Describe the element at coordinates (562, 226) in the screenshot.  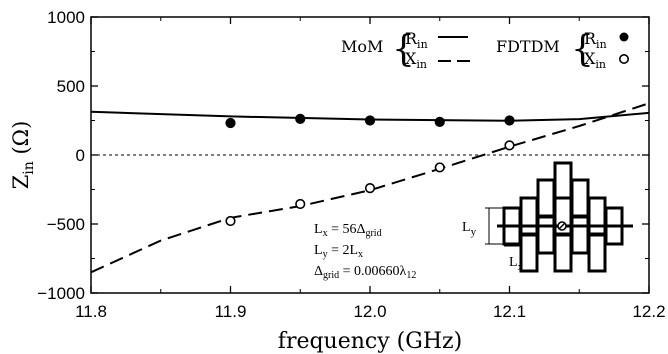
I see `feed-point-mark` at that location.